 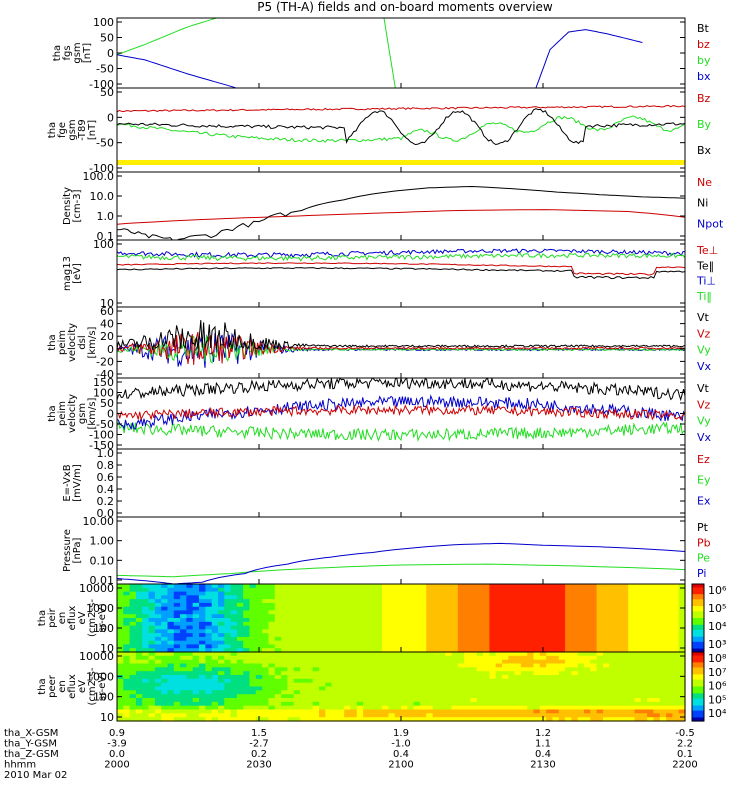 What do you see at coordinates (72, 129) in the screenshot?
I see `y-axis-label: gsm` at bounding box center [72, 129].